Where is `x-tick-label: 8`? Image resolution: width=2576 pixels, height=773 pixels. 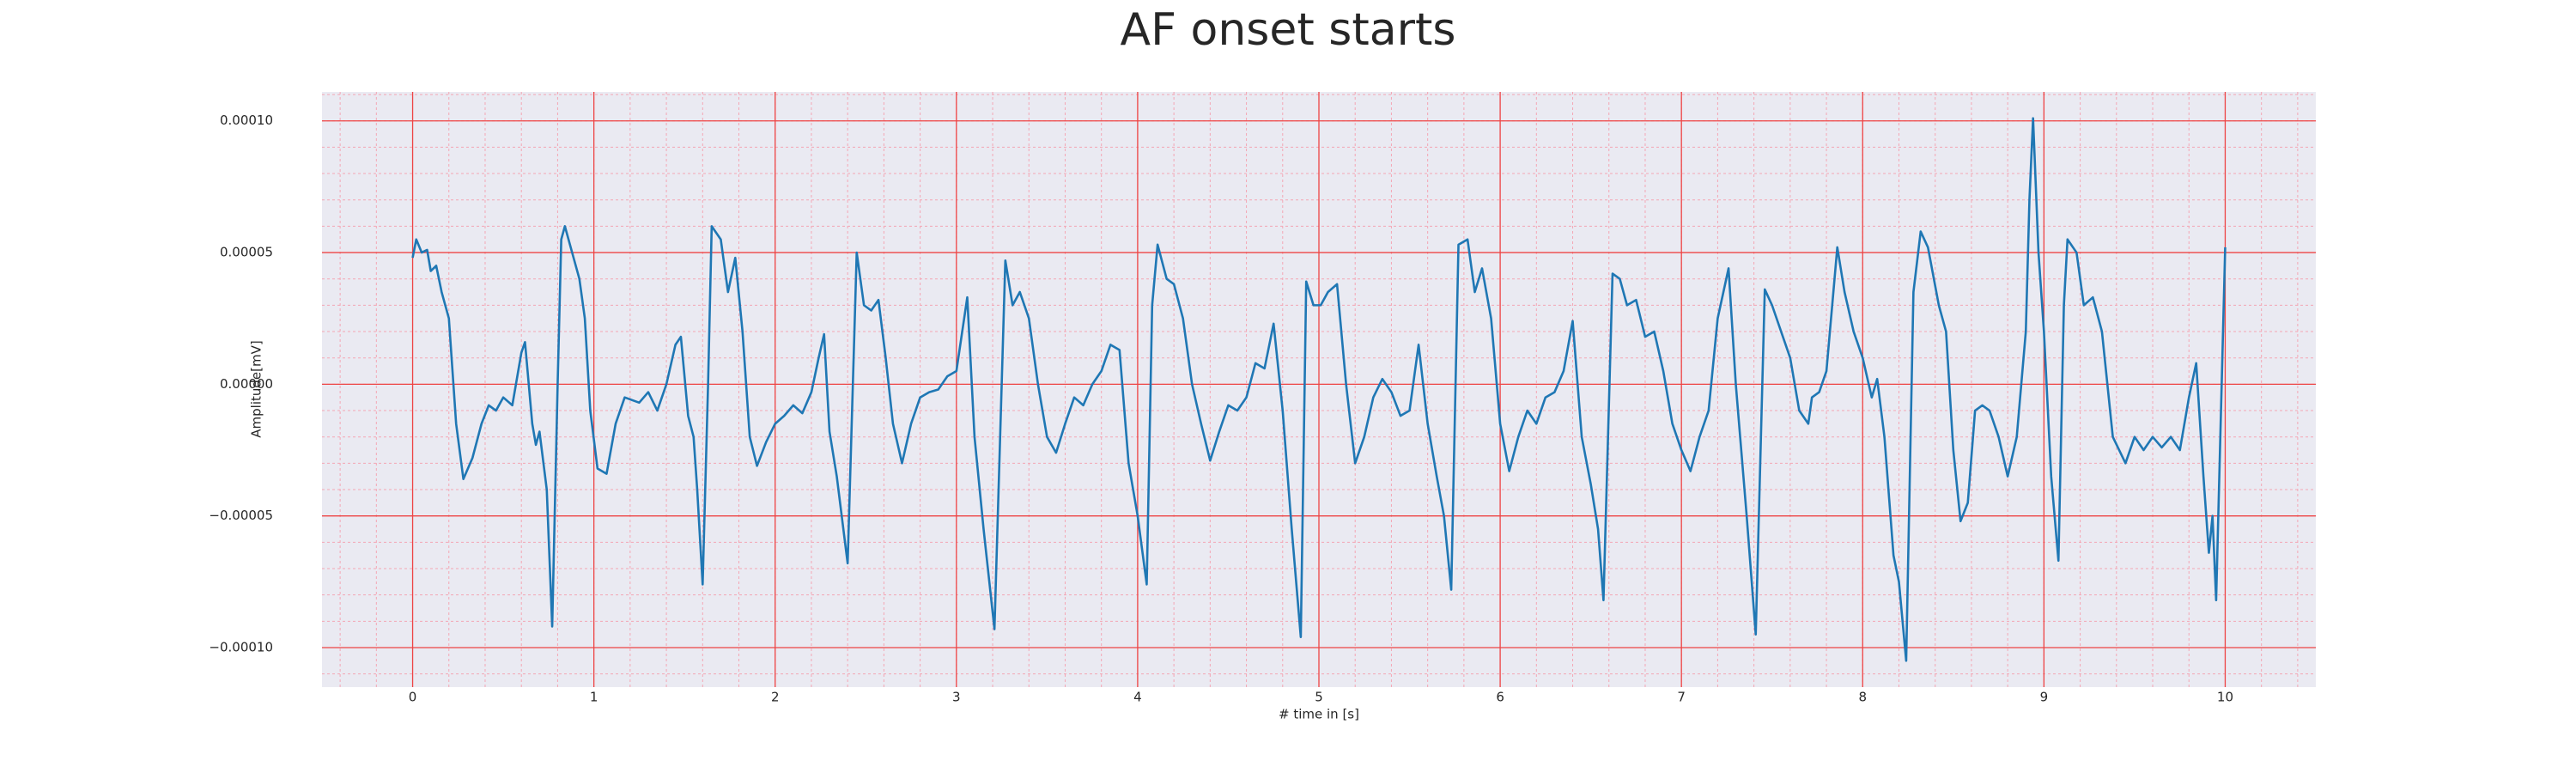 x-tick-label: 8 is located at coordinates (1863, 697).